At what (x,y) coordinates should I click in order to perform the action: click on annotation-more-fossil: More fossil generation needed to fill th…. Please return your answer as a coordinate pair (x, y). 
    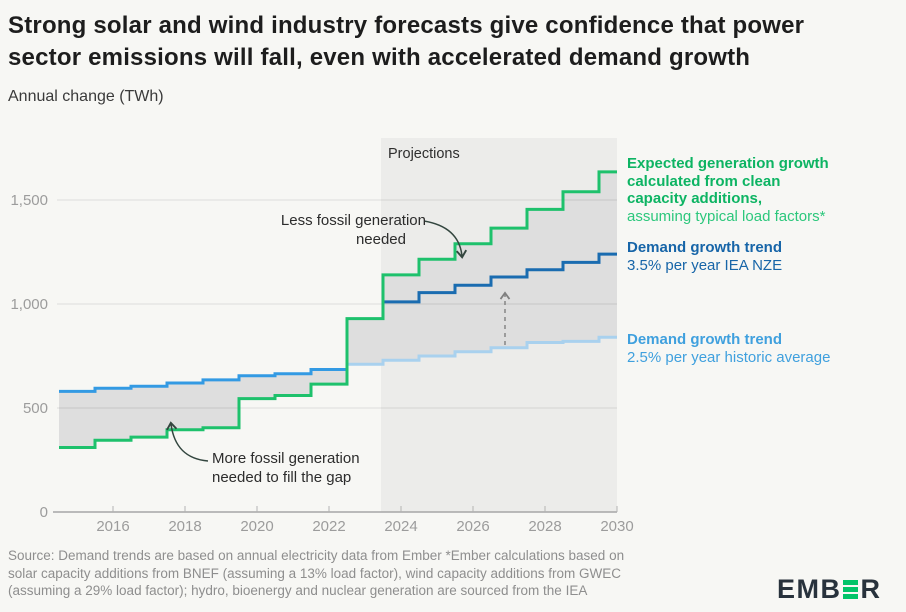
    Looking at the image, I should click on (322, 468).